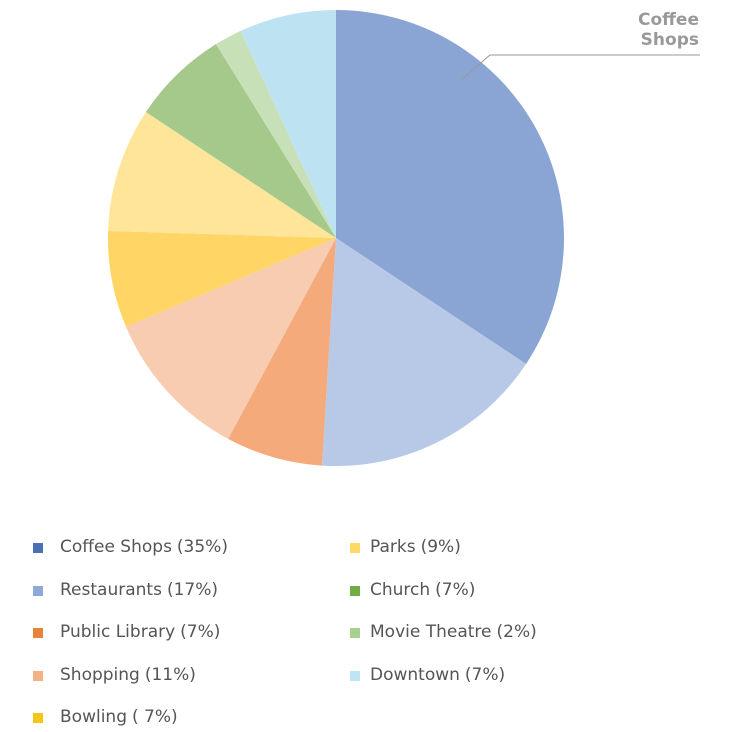 Image resolution: width=737 pixels, height=732 pixels. Describe the element at coordinates (668, 30) in the screenshot. I see `annotation: Coffee Shops` at that location.